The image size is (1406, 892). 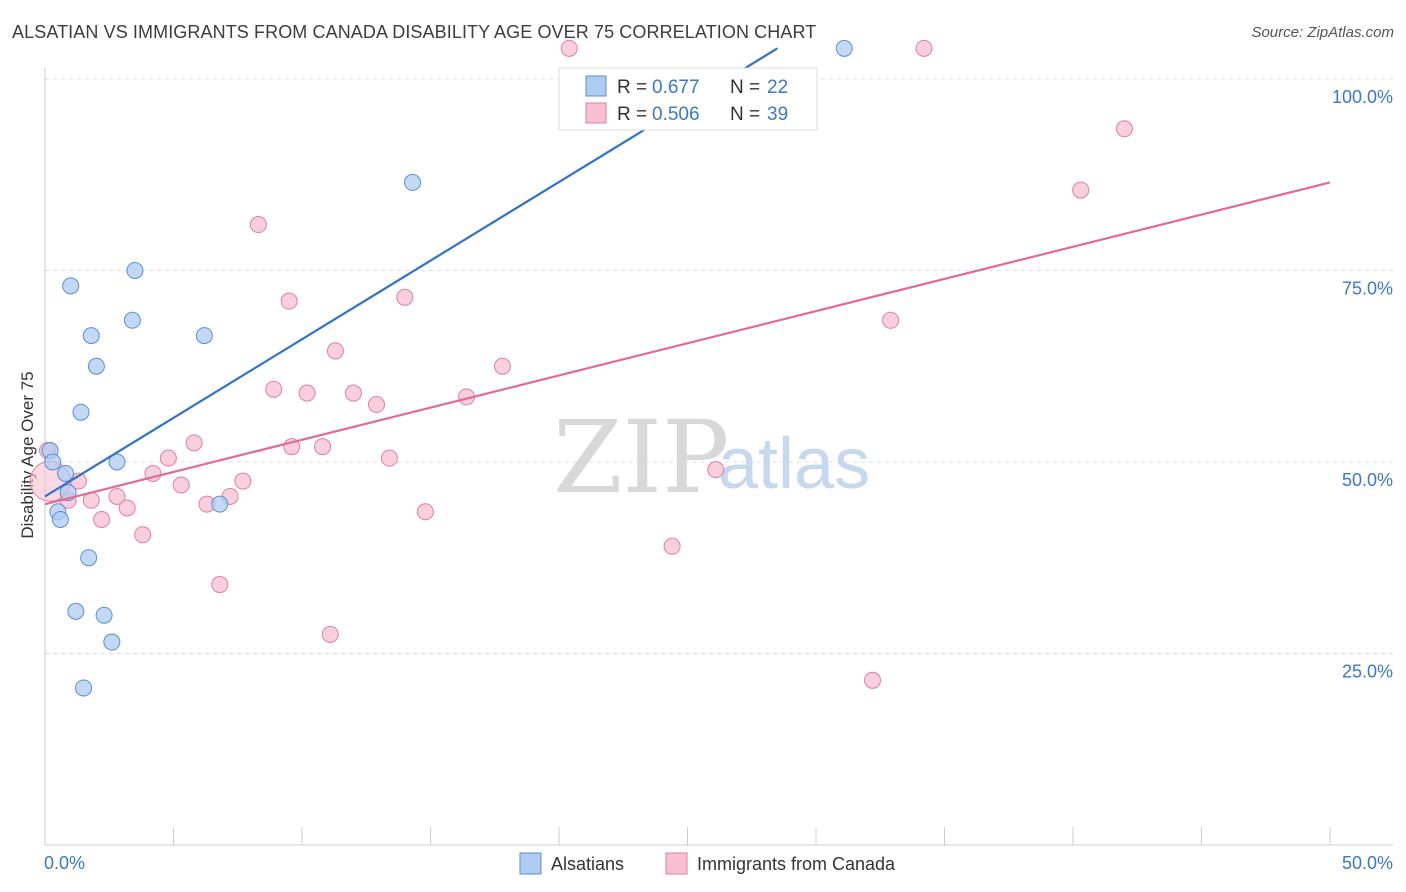 I want to click on watermark-atlas: atlas, so click(x=794, y=464).